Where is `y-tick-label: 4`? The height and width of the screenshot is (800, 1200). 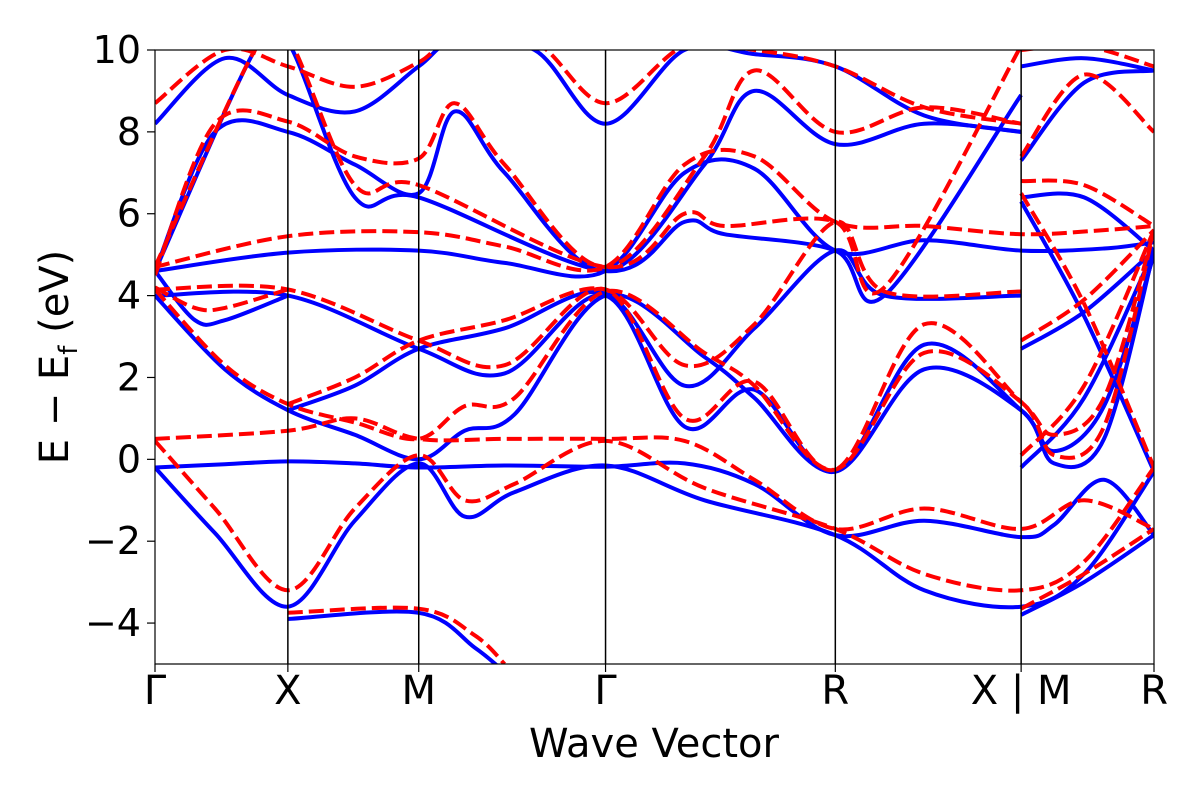
y-tick-label: 4 is located at coordinates (129, 296).